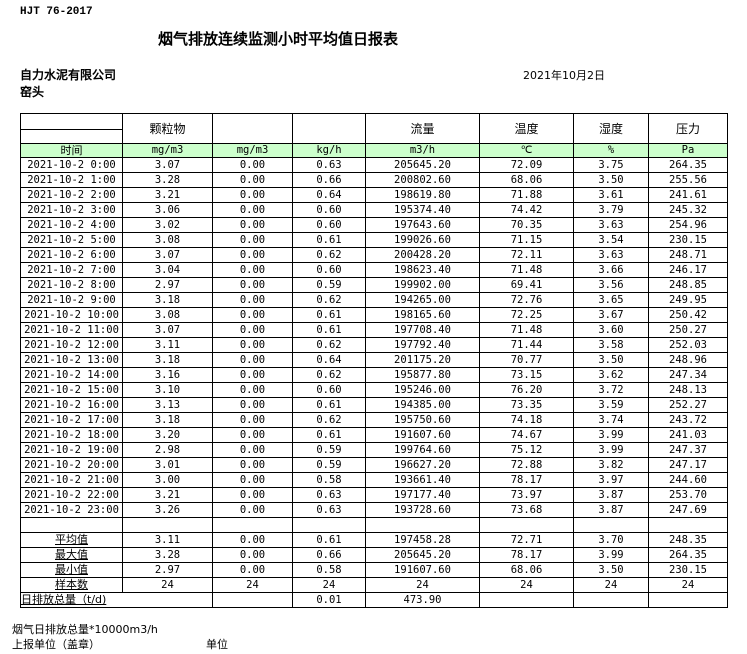  I want to click on table-cell: 73.15, so click(526, 375).